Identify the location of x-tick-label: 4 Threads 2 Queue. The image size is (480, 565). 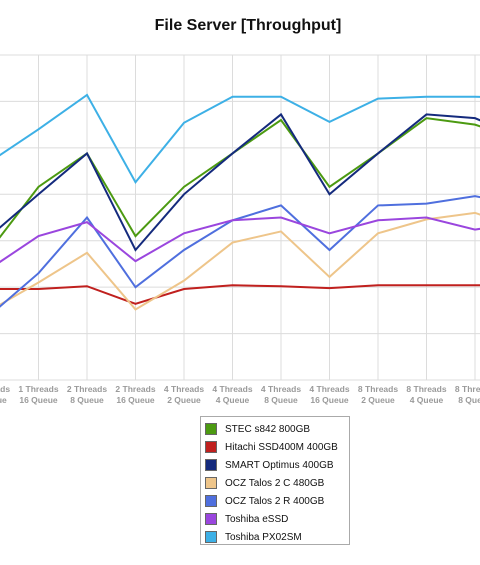
(184, 394).